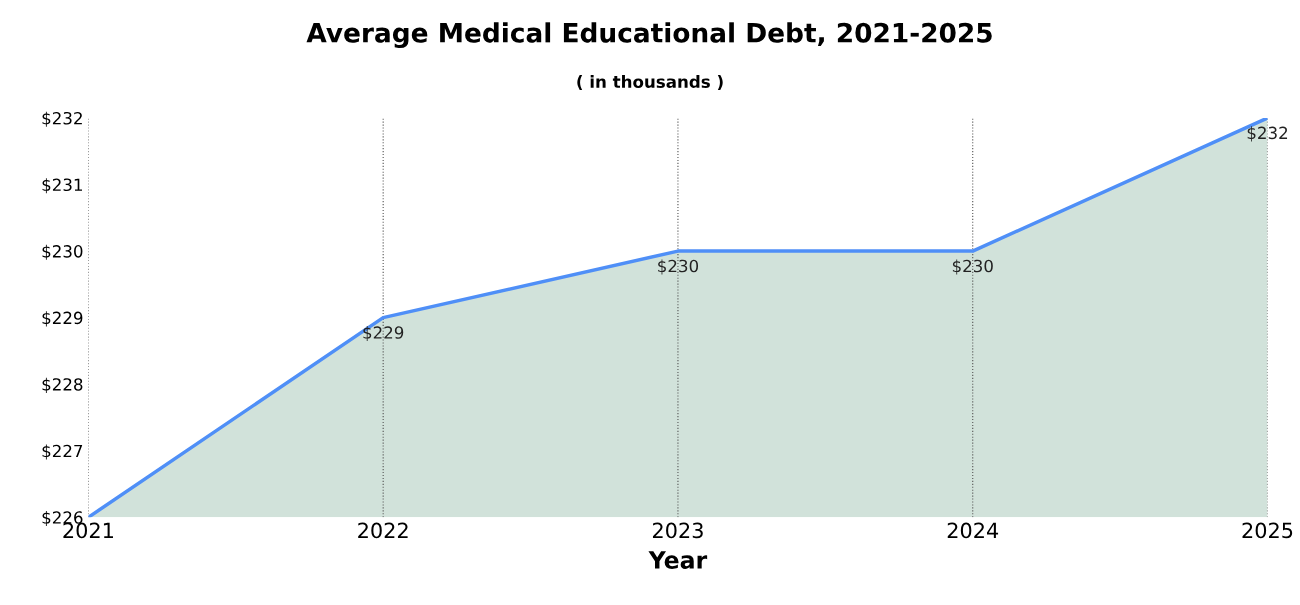 The image size is (1300, 605). Describe the element at coordinates (62, 186) in the screenshot. I see `y-tick-label: $231` at that location.